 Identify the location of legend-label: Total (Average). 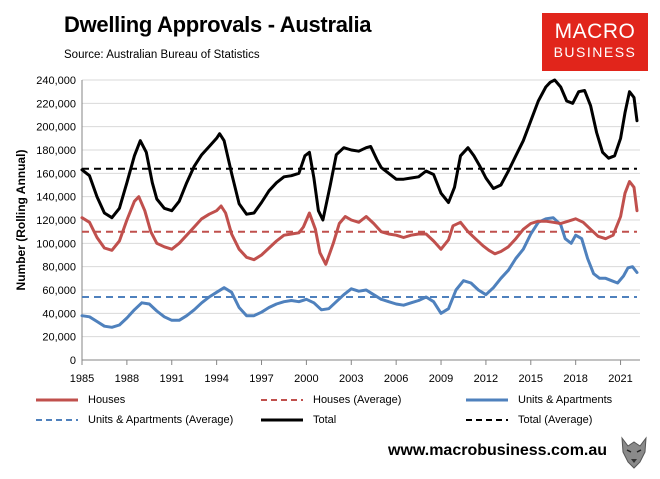
(555, 420).